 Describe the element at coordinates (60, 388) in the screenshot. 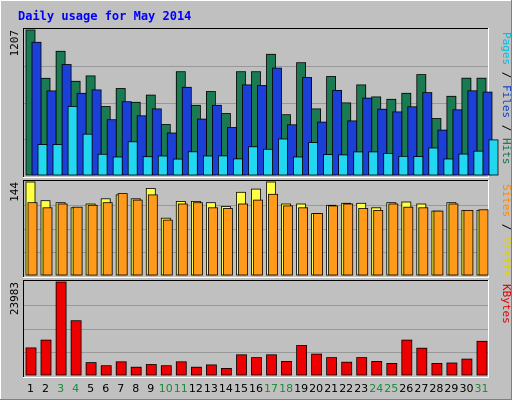

I see `day-label-3: 3` at that location.